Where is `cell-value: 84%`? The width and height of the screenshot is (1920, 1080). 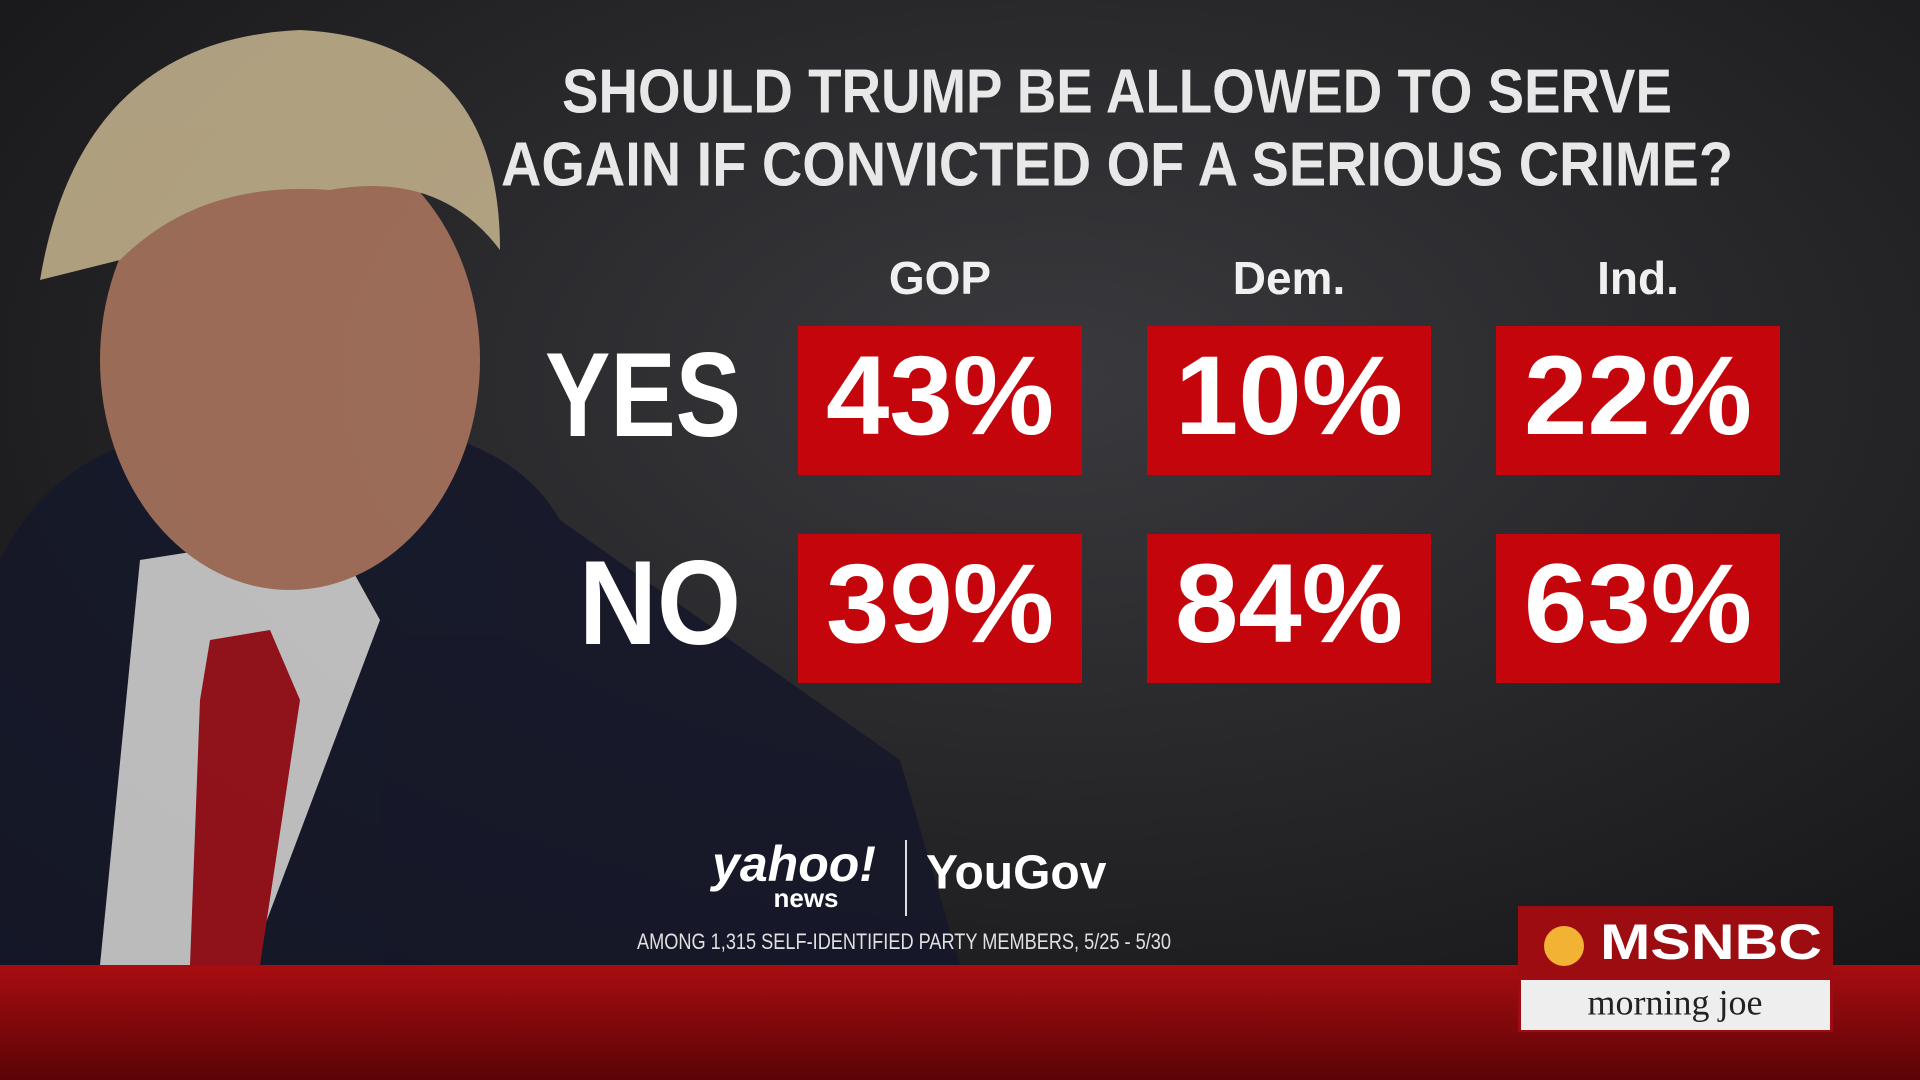 cell-value: 84% is located at coordinates (1289, 603).